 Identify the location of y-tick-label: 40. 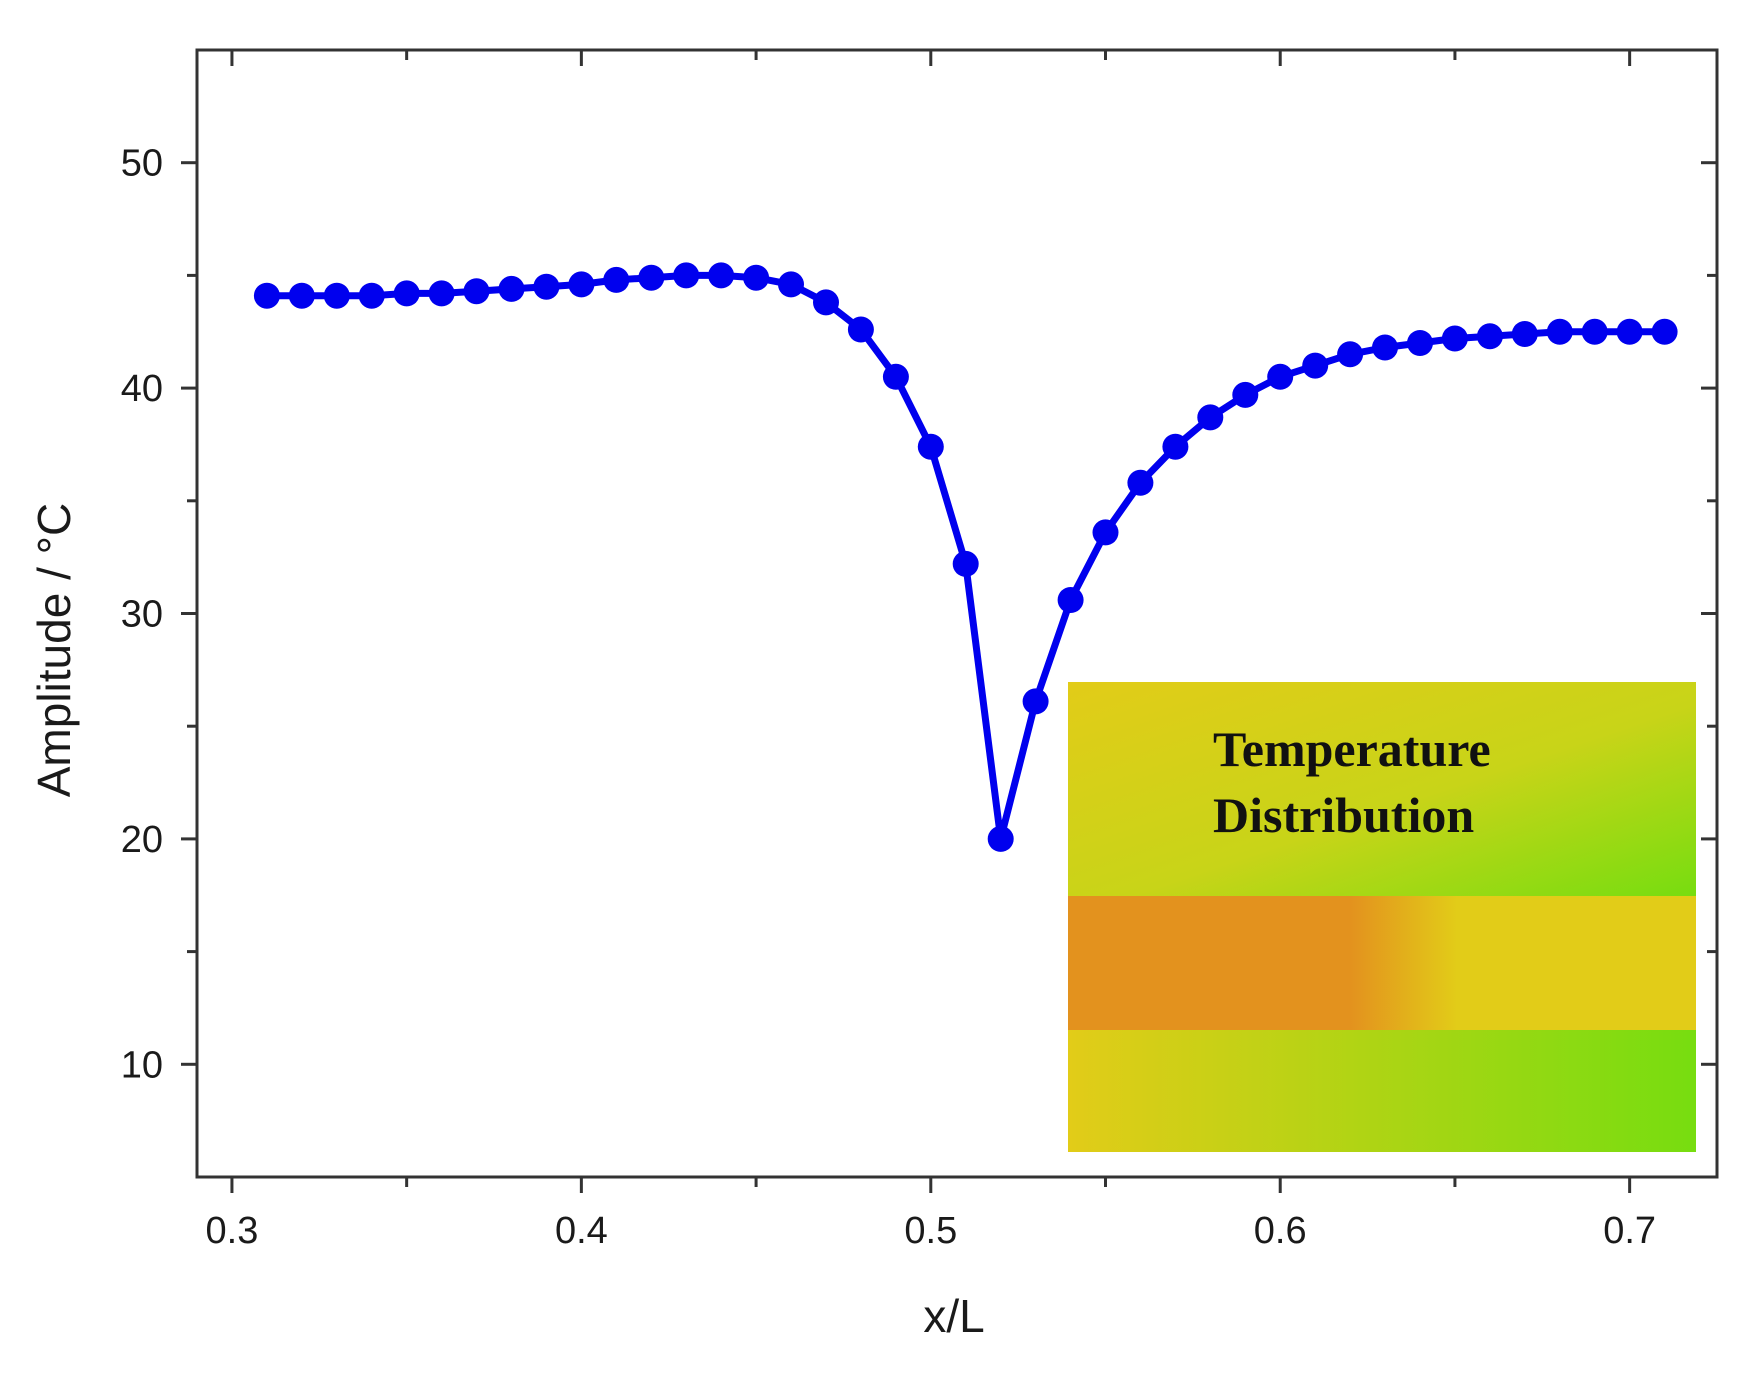
(142, 389).